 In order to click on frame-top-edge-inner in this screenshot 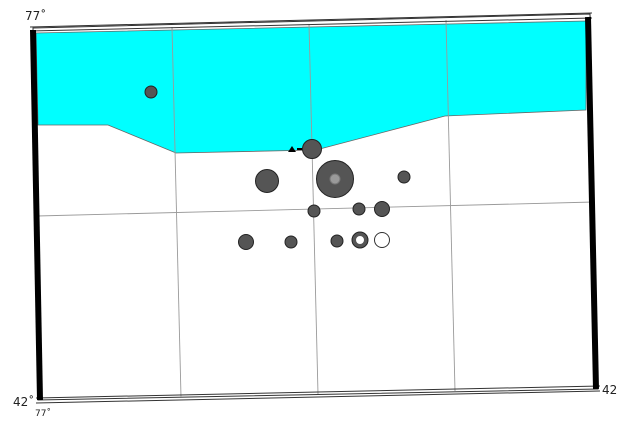, I will do `click(311, 24)`.